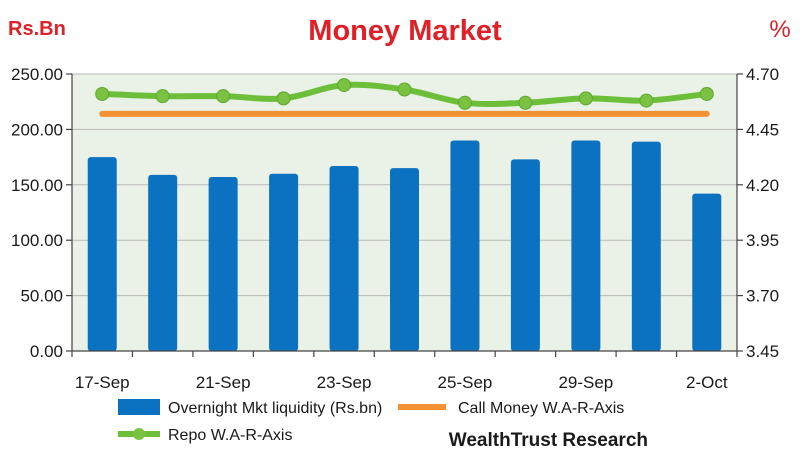 The image size is (800, 465). Describe the element at coordinates (405, 31) in the screenshot. I see `chart-title: Money Market` at that location.